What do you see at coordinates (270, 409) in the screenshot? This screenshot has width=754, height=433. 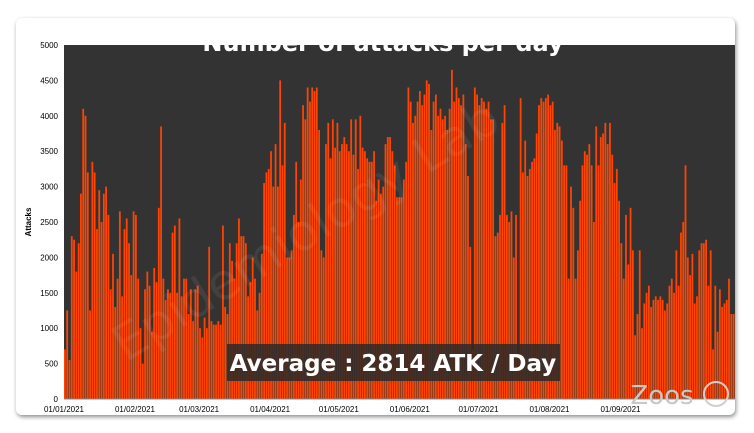 I see `x-tick-label: 01/04/2021` at bounding box center [270, 409].